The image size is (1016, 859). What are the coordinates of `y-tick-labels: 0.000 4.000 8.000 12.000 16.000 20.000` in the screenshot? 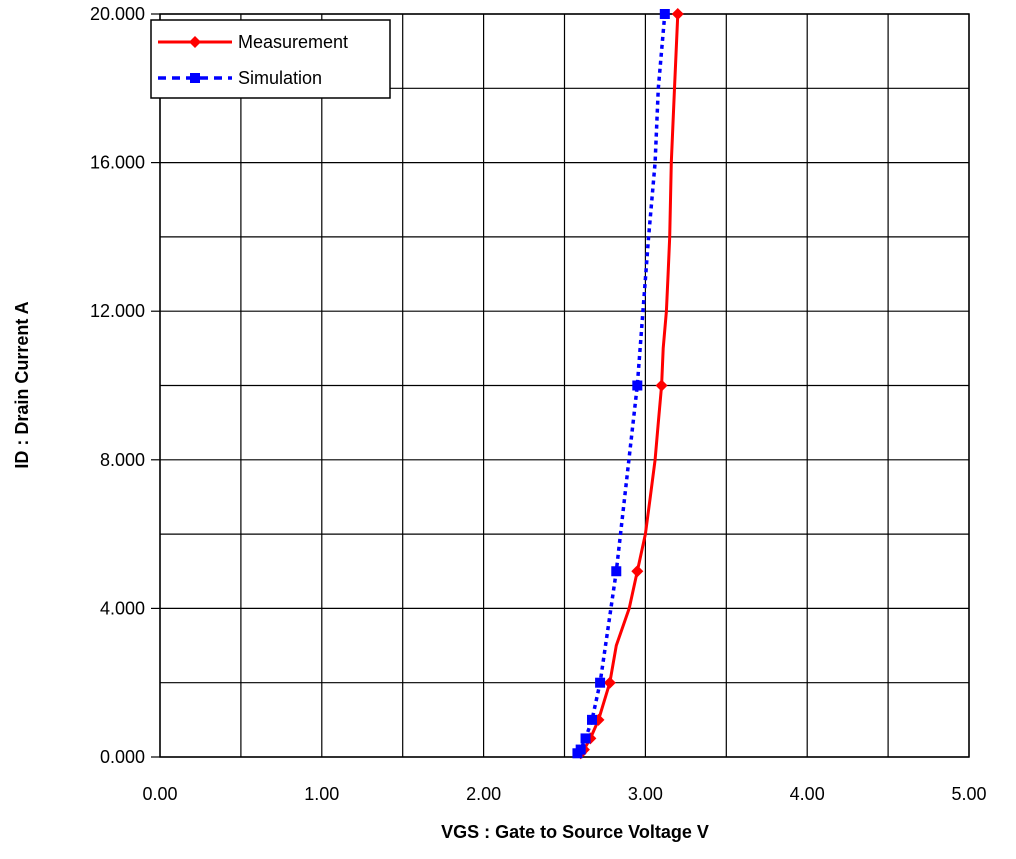 It's located at (125, 385).